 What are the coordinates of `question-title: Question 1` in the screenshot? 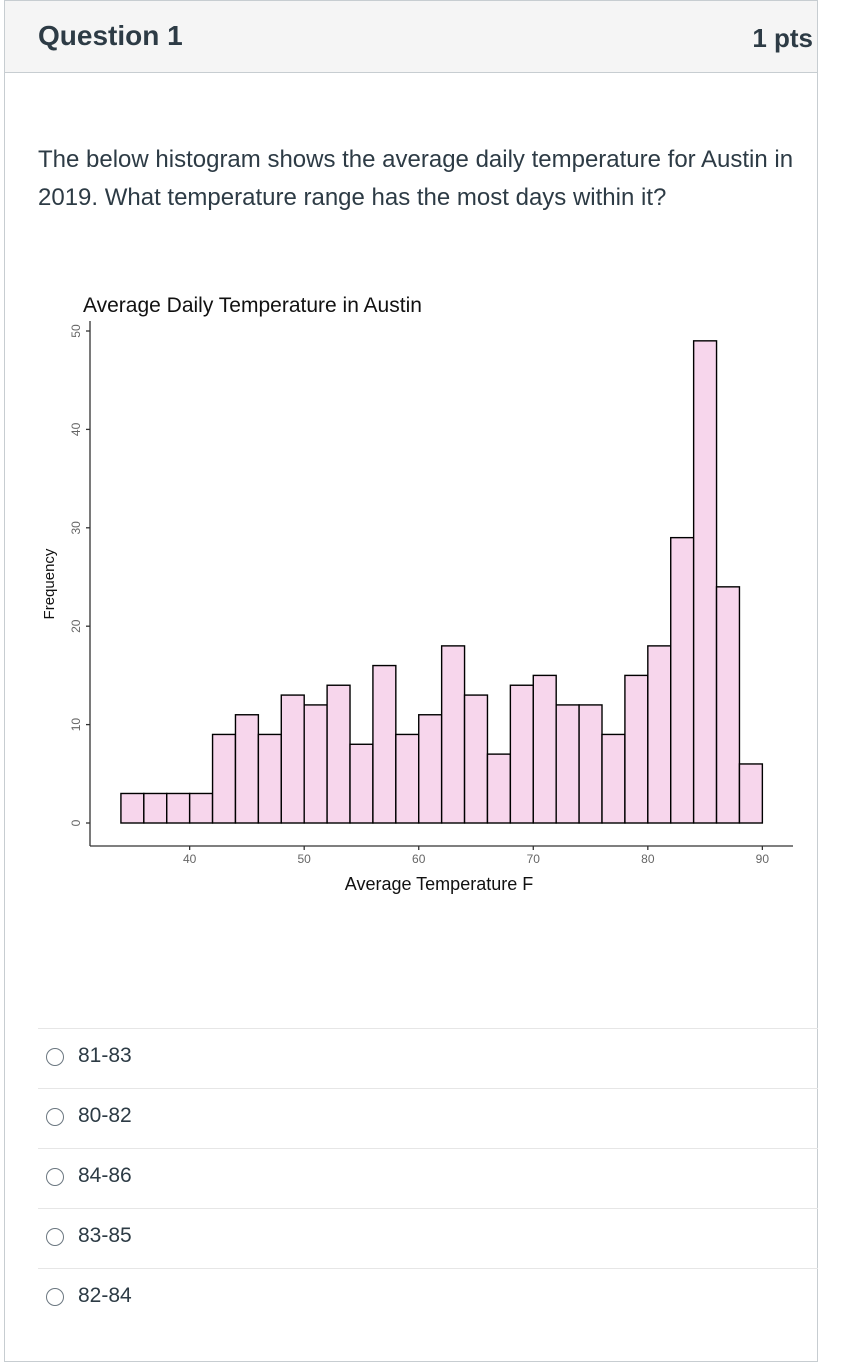 It's located at (110, 35).